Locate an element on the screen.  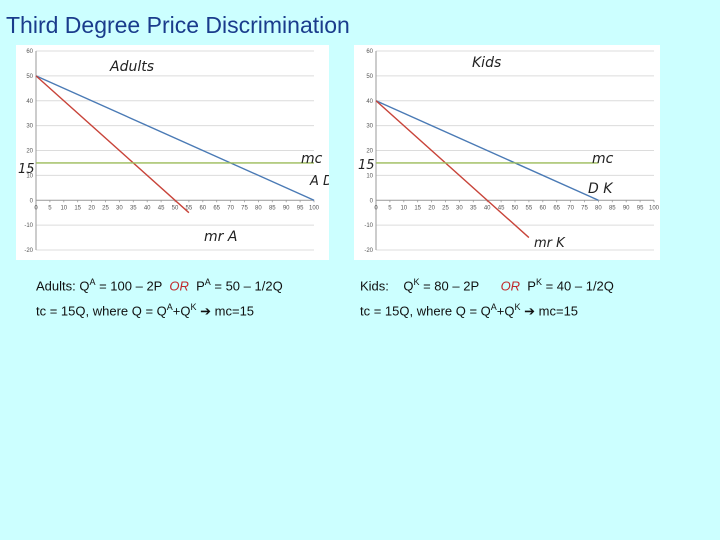
kids-label: Kids is located at coordinates (486, 63).